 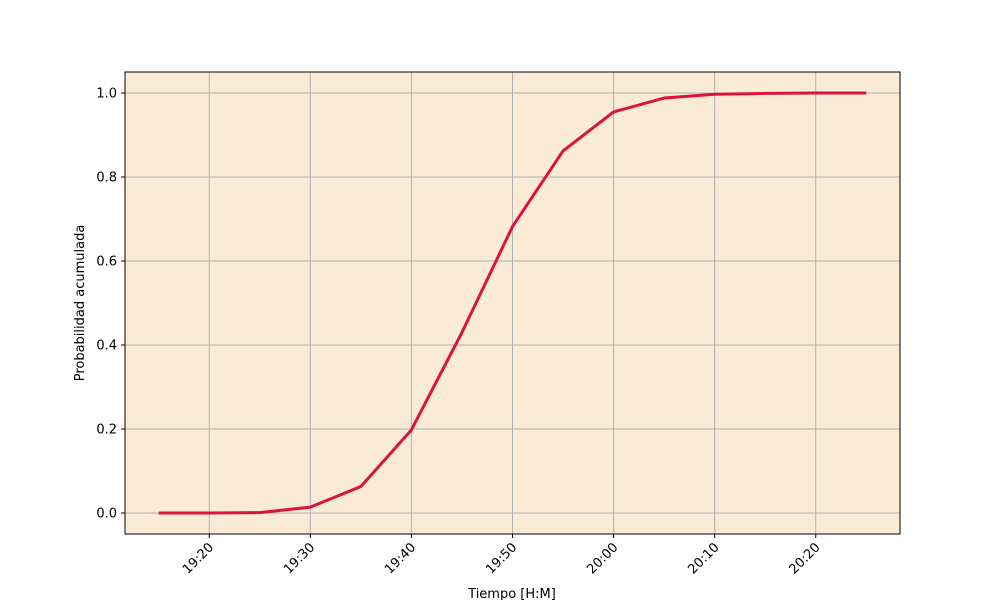 I want to click on y-tick-label: 0.6, so click(x=106, y=262).